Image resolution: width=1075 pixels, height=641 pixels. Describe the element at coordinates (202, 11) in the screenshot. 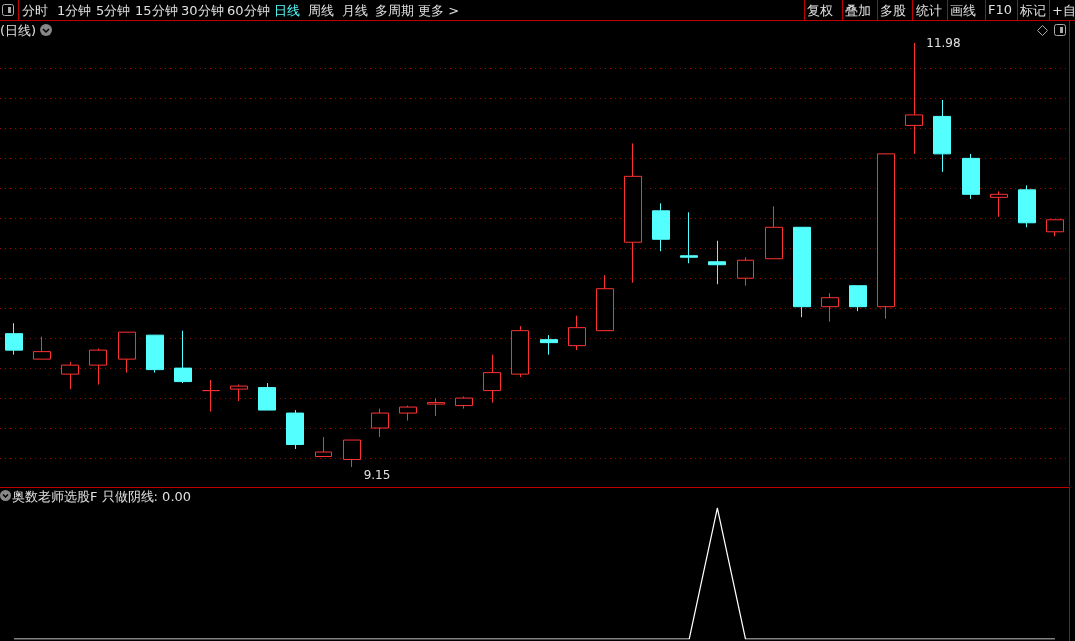

I see `text: 30分钟` at that location.